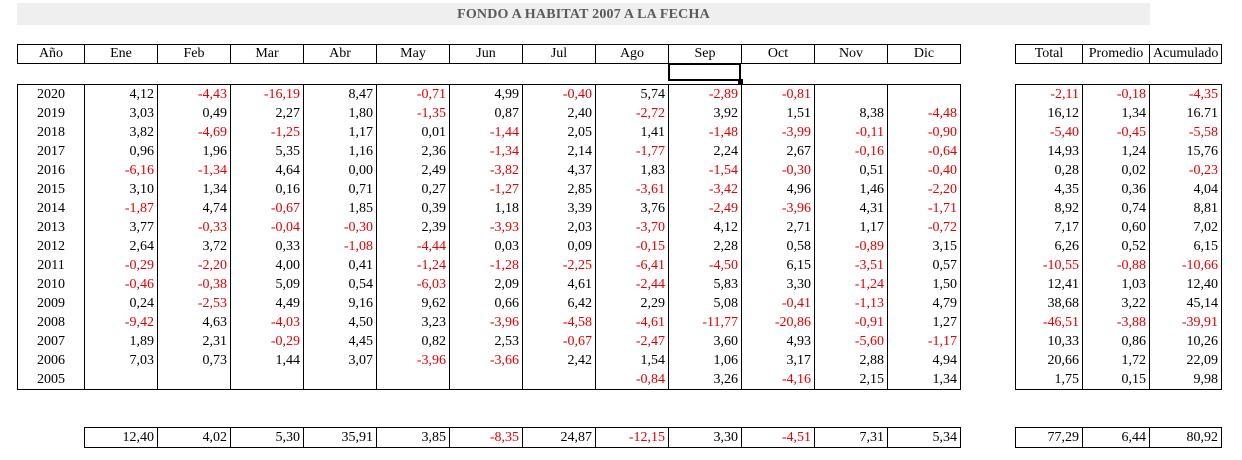 This screenshot has height=460, width=1242. Describe the element at coordinates (778, 113) in the screenshot. I see `month-value-cell: 1,51` at that location.